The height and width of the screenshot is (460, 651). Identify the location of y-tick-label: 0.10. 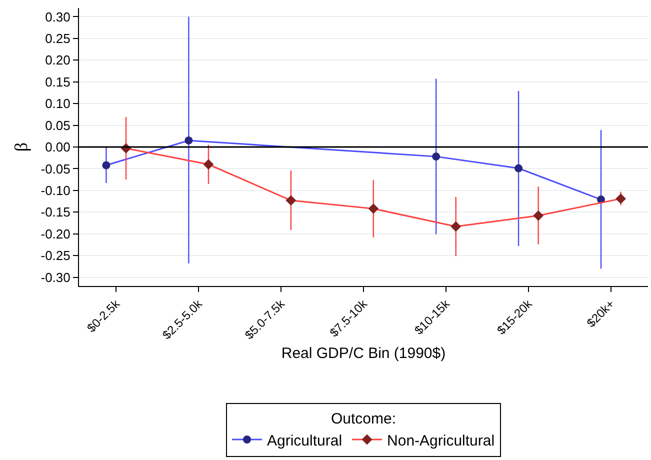
(57, 104).